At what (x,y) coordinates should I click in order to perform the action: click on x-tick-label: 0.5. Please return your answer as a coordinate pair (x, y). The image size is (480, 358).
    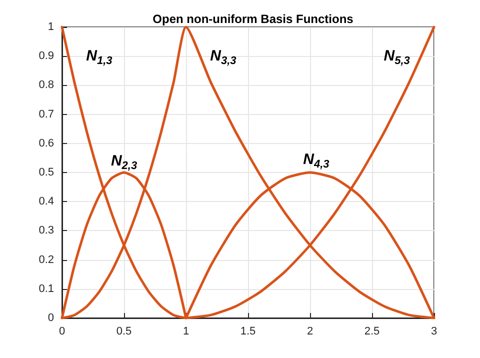
    Looking at the image, I should click on (124, 332).